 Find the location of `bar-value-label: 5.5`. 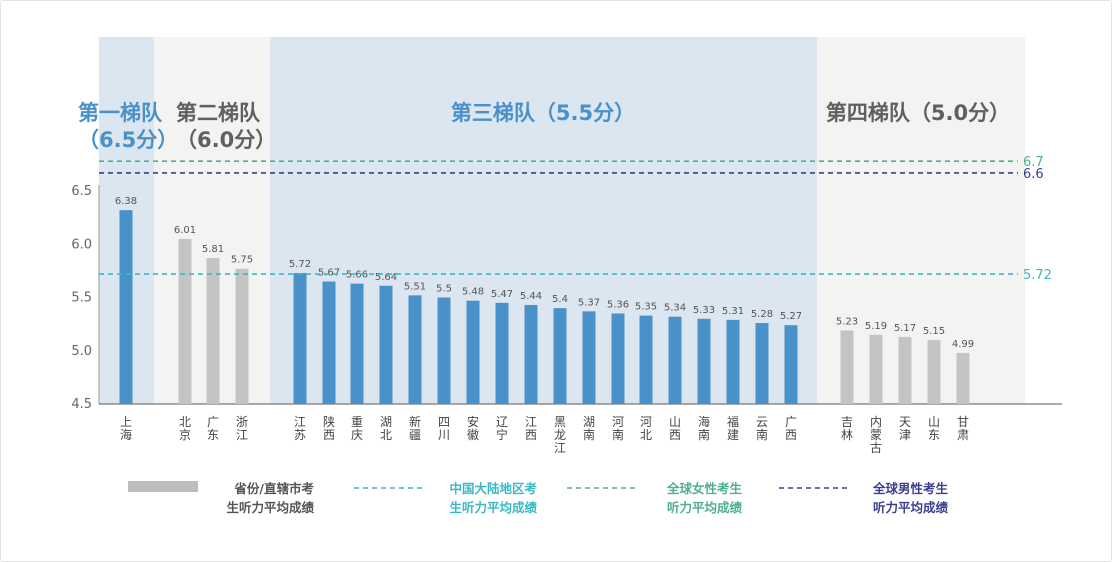

bar-value-label: 5.5 is located at coordinates (444, 289).